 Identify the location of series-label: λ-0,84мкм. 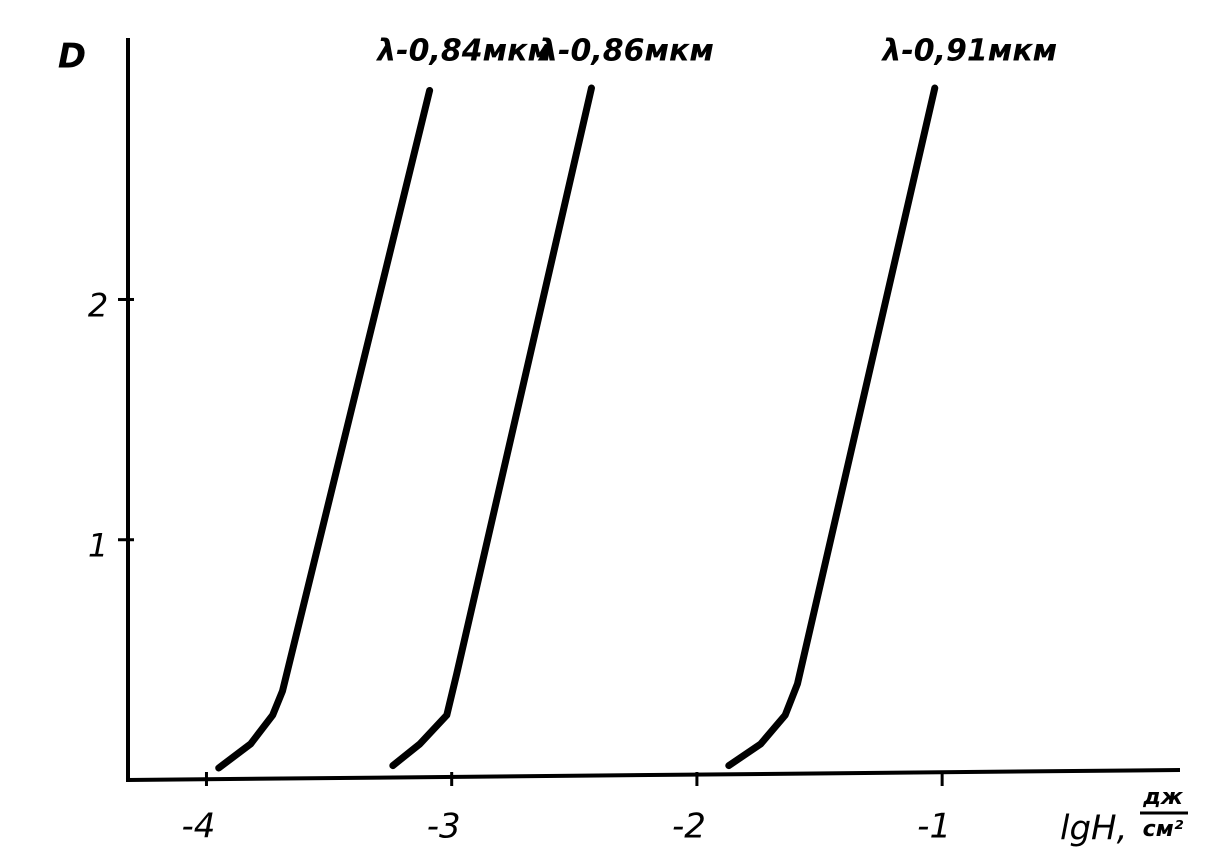
(463, 51).